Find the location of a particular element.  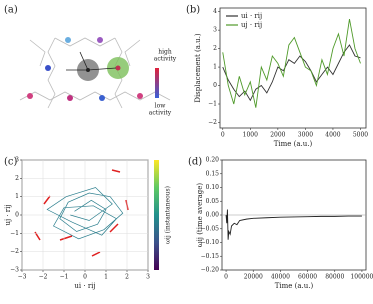

x-tick-label: −2 is located at coordinates (43, 277).